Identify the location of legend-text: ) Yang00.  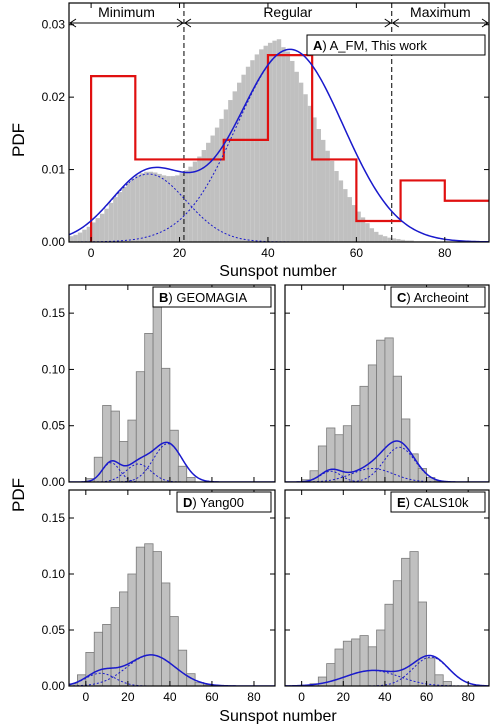
(218, 502).